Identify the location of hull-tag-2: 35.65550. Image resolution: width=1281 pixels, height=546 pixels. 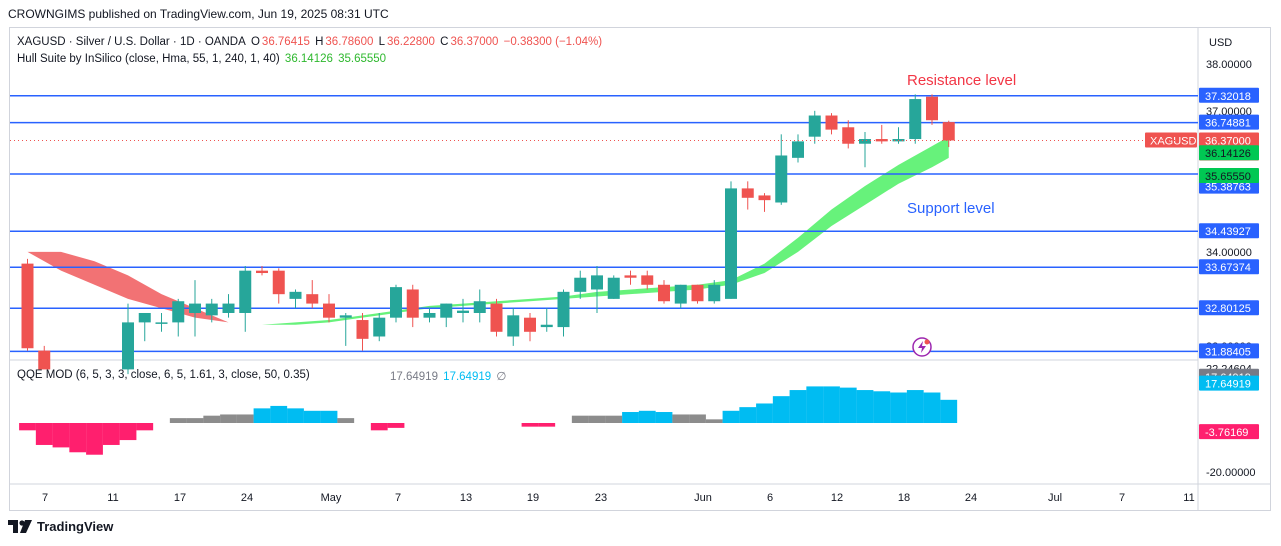
(1229, 176).